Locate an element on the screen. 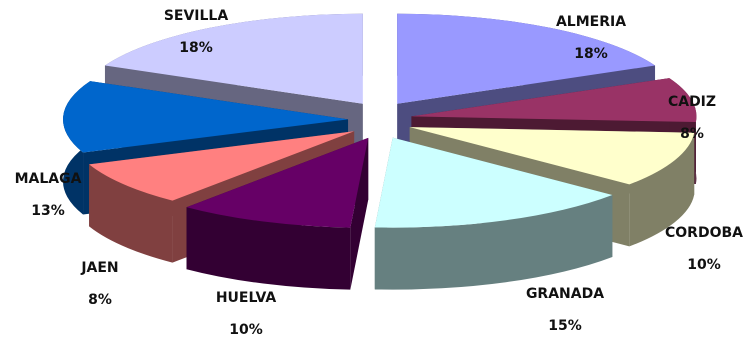 This screenshot has height=338, width=752. slice-cordoba-wall is located at coordinates (662, 189).